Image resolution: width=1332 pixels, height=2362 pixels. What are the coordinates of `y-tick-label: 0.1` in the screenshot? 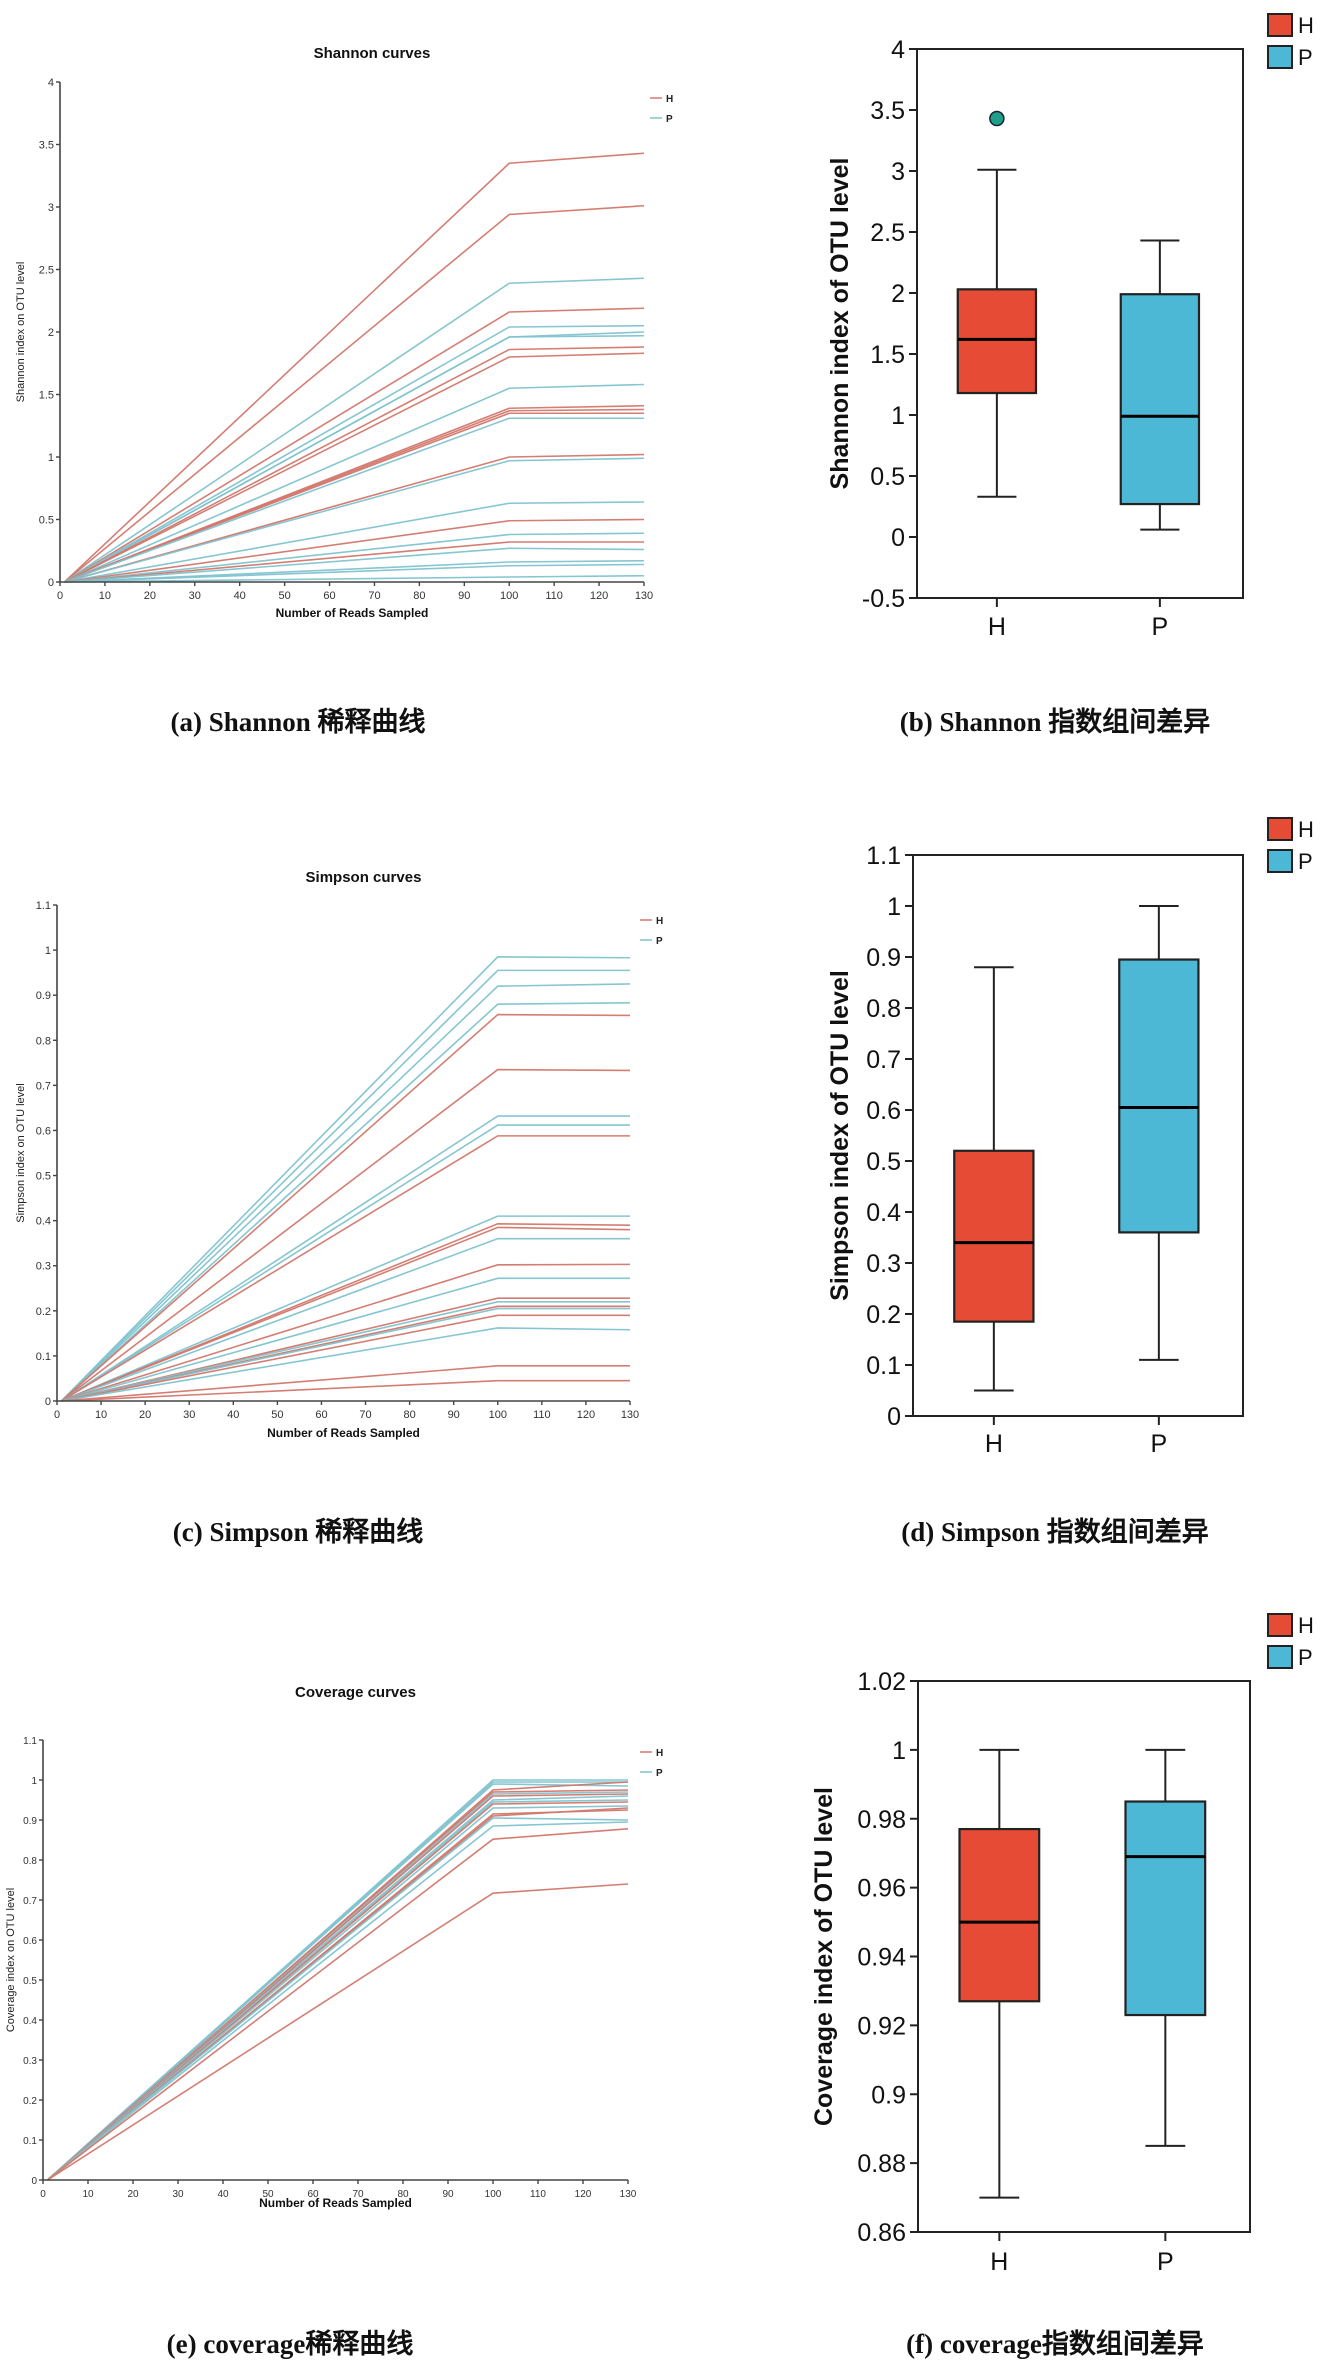 It's located at (43, 1357).